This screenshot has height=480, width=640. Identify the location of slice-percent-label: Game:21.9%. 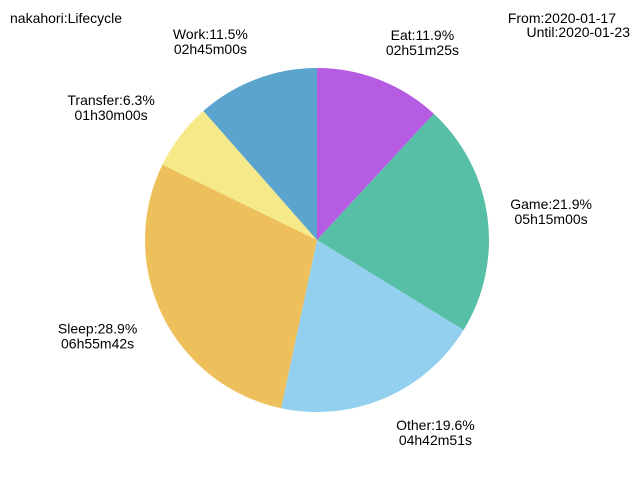
(551, 204).